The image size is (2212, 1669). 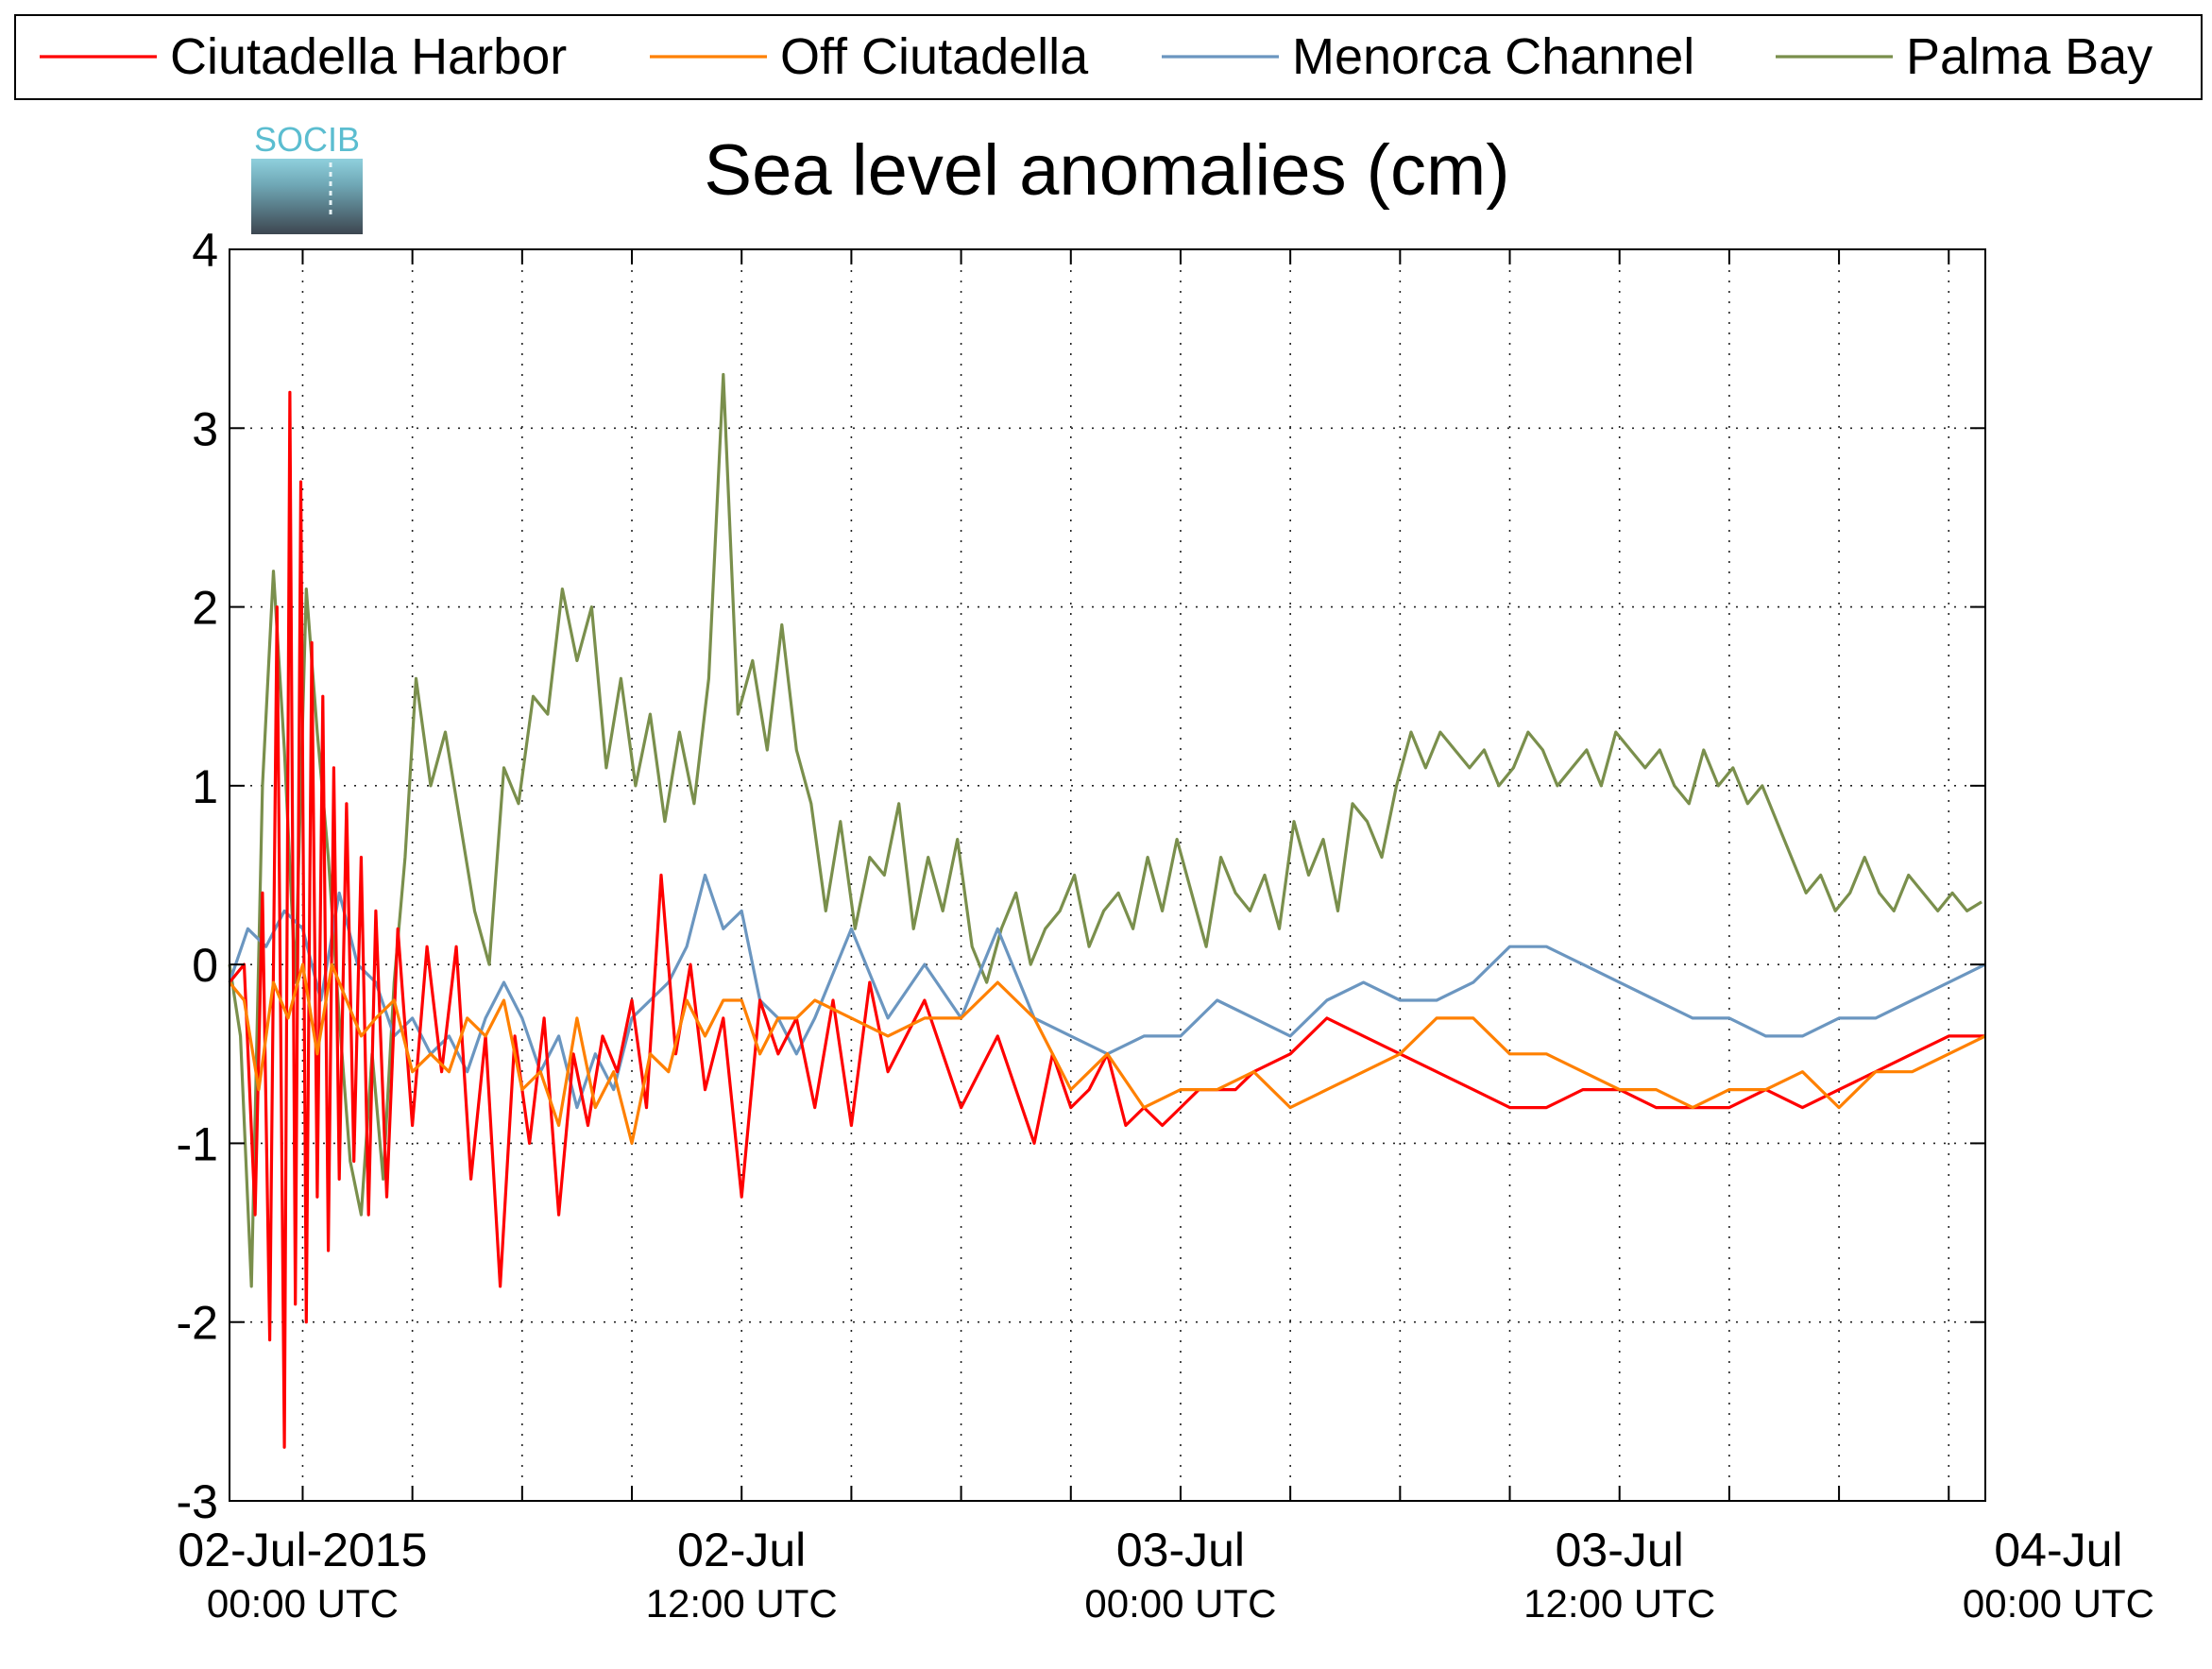 I want to click on y-tick-label: 0, so click(x=205, y=966).